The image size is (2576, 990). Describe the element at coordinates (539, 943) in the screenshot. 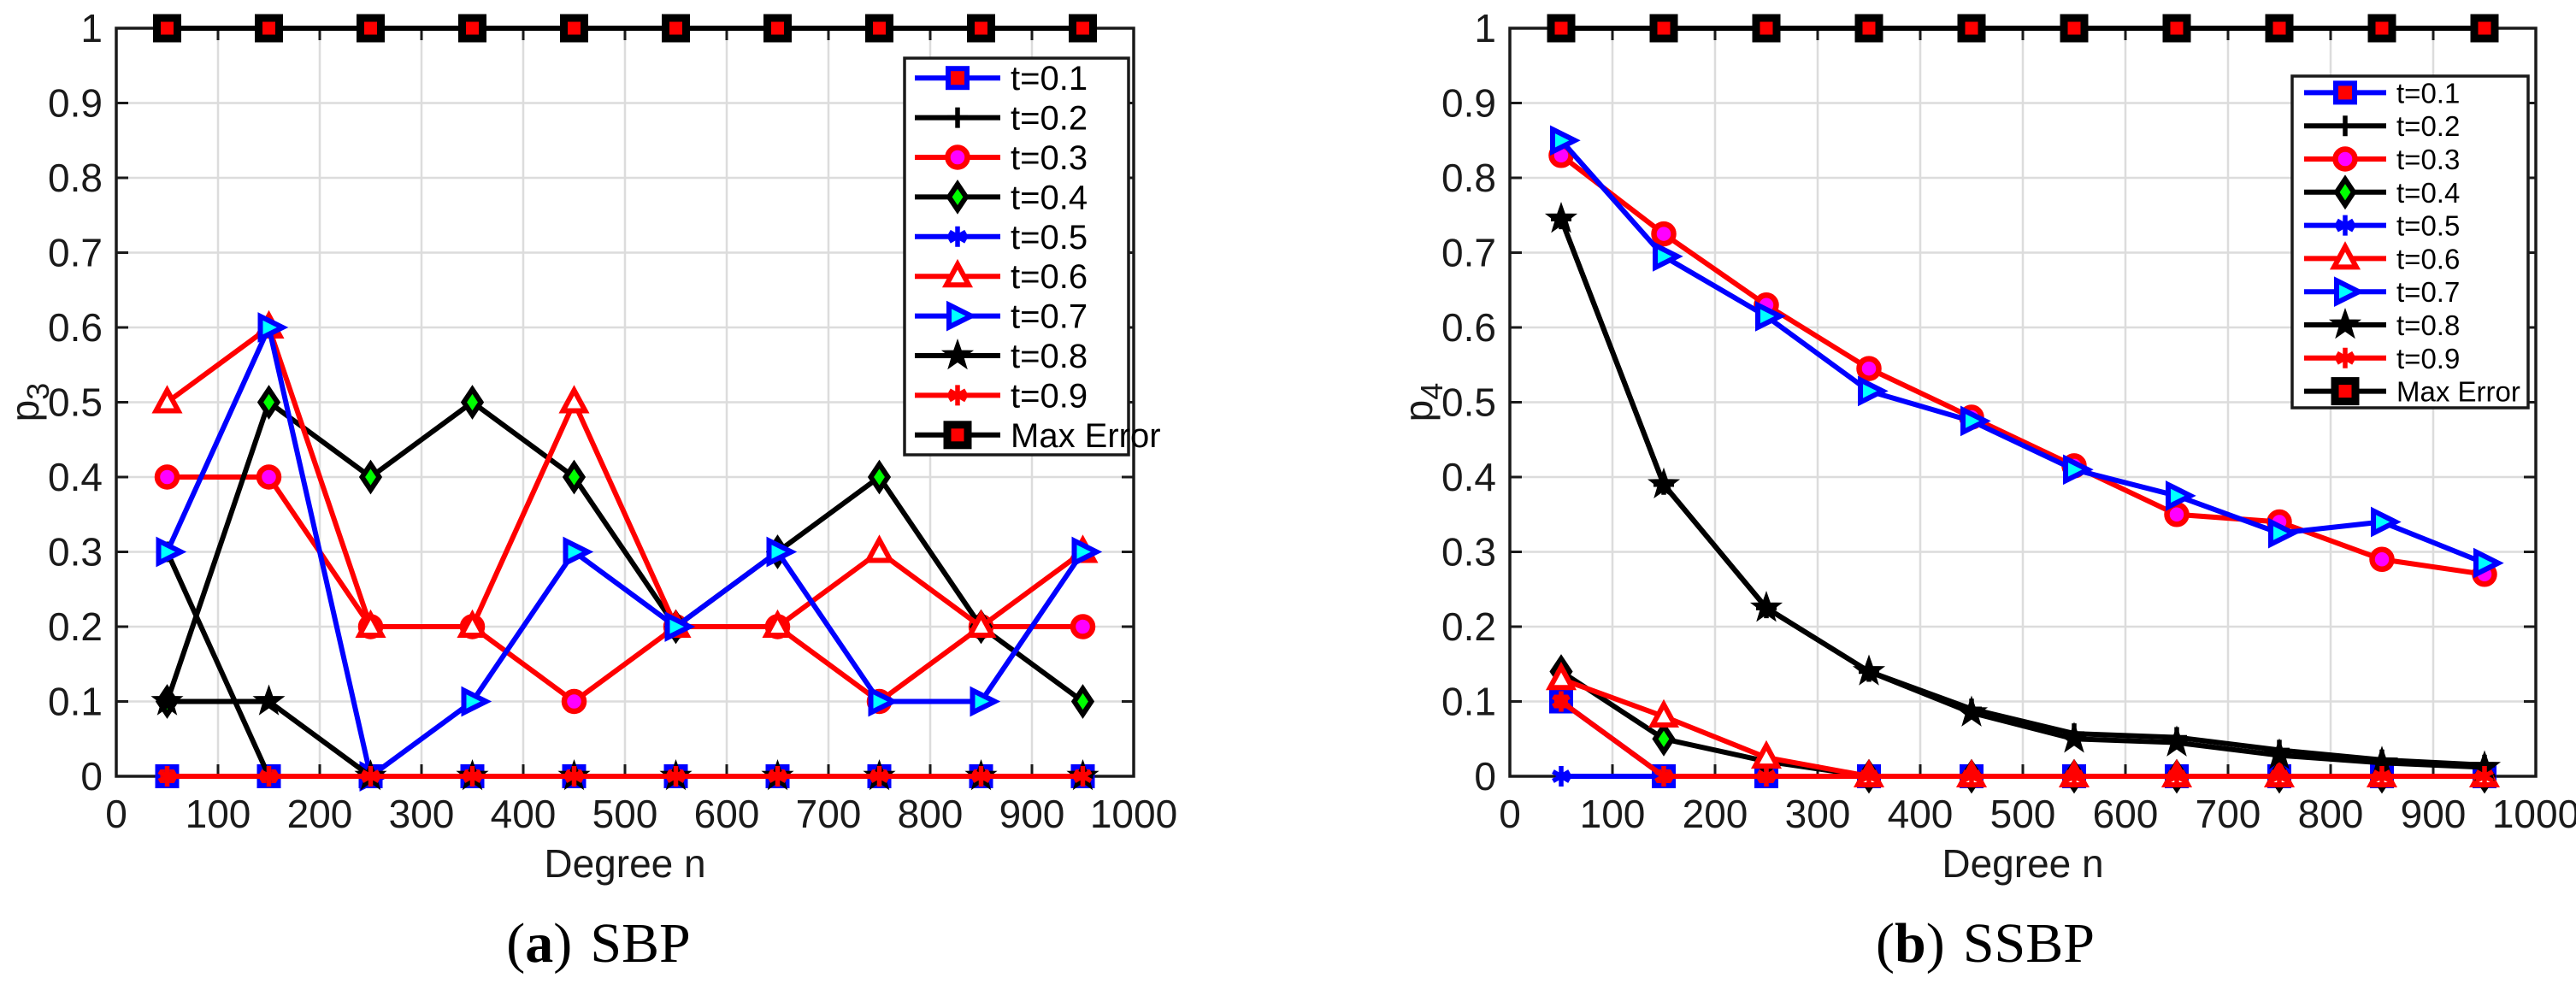

I see `caption-a-letter: a` at that location.